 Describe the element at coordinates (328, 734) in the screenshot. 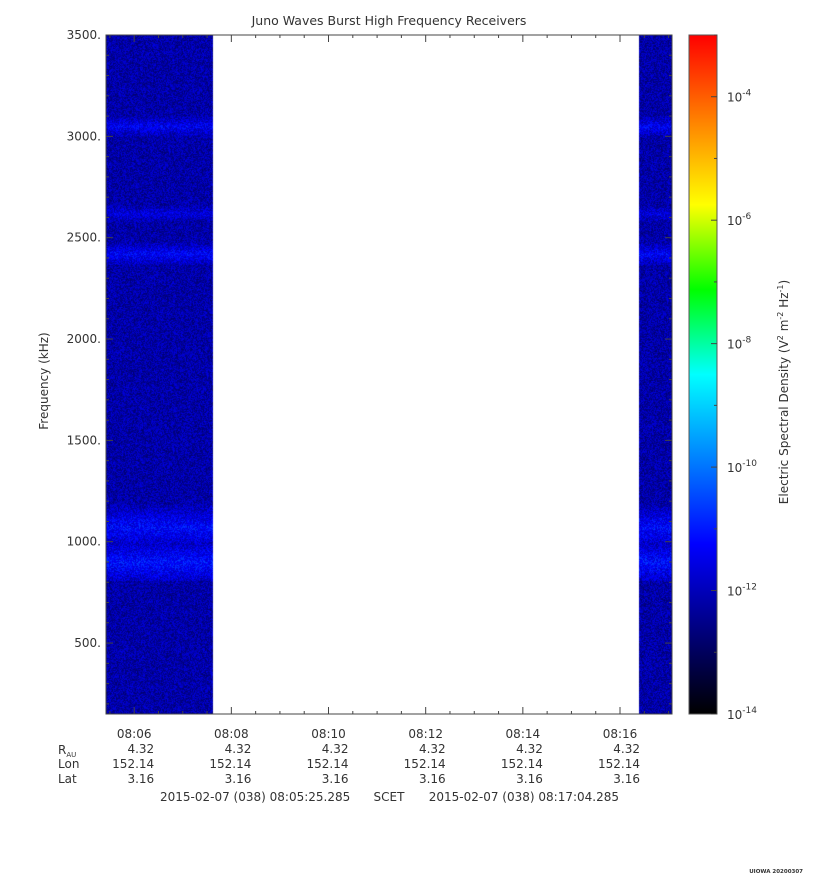

I see `x-tick-label: 08:10` at that location.